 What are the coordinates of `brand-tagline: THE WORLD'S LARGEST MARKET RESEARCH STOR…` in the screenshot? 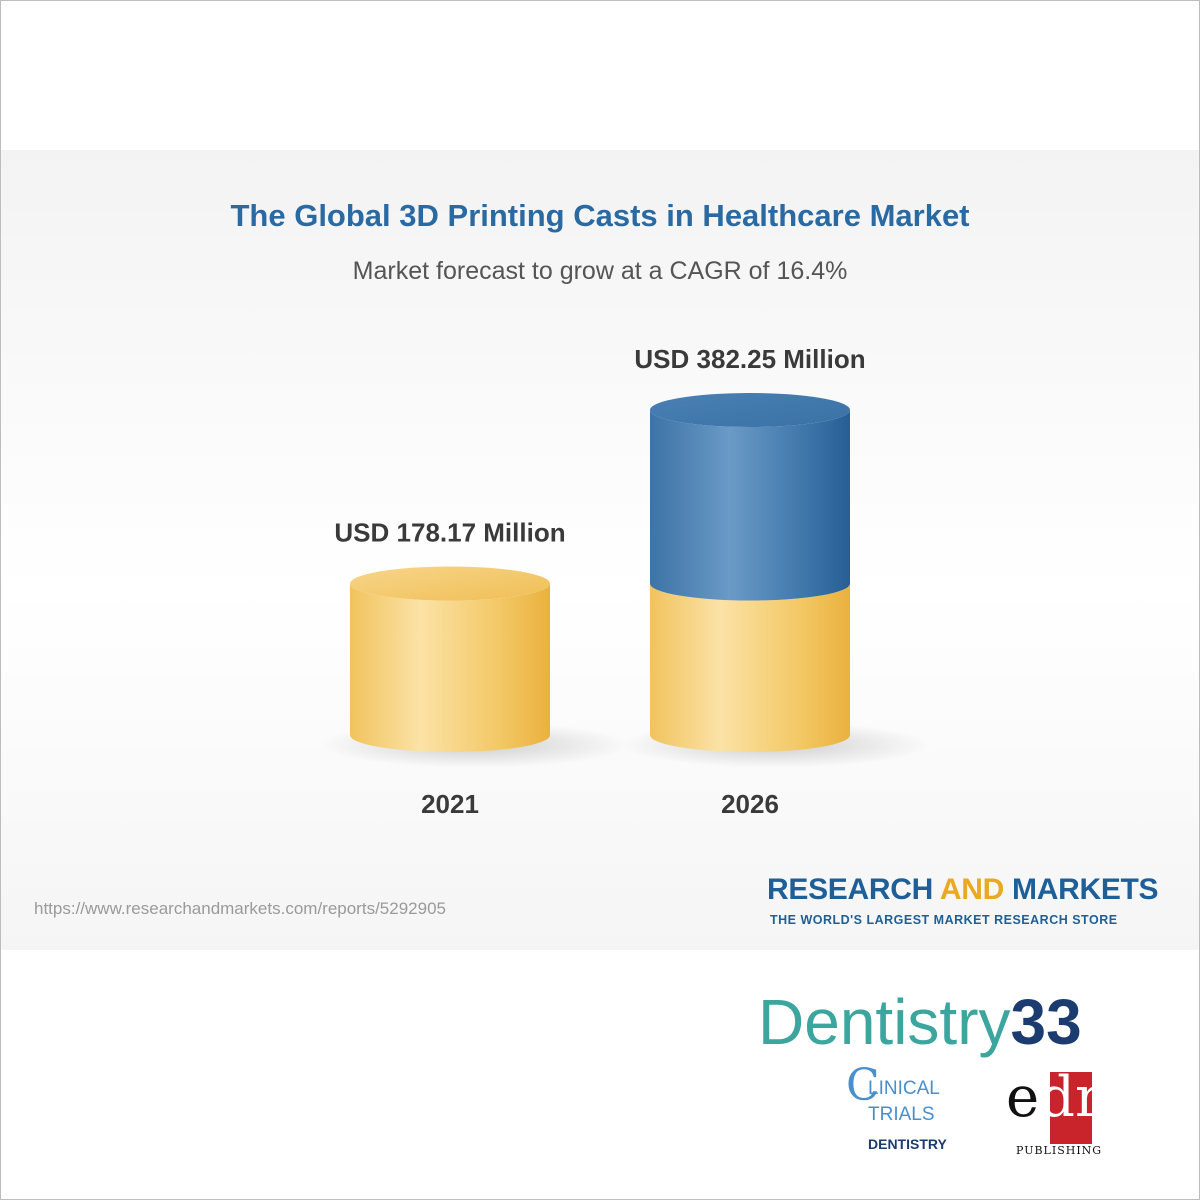 It's located at (944, 920).